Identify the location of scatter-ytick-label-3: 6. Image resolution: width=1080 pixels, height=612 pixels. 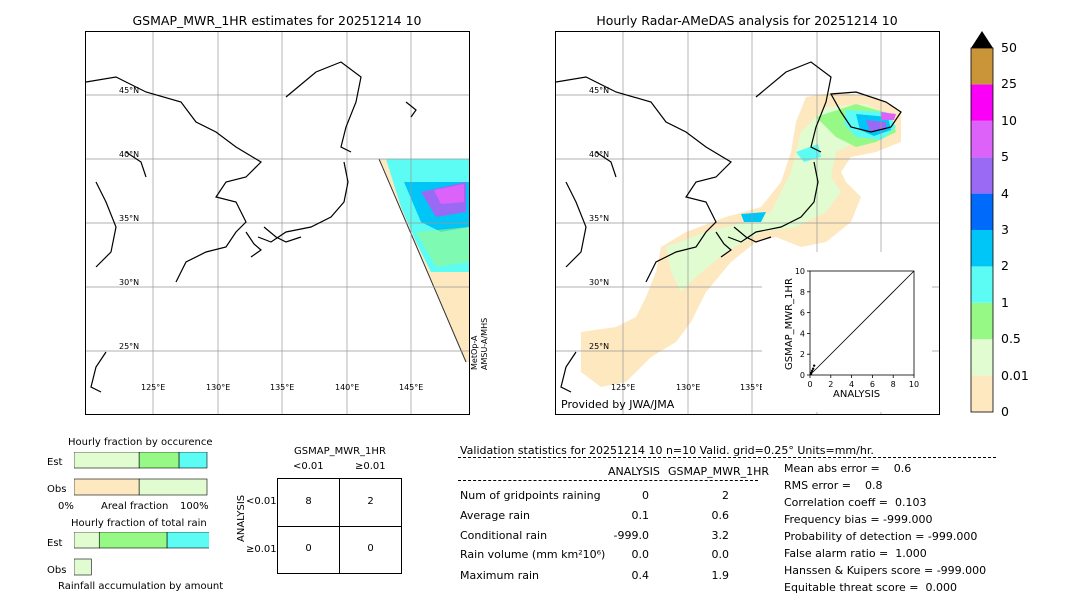
(802, 313).